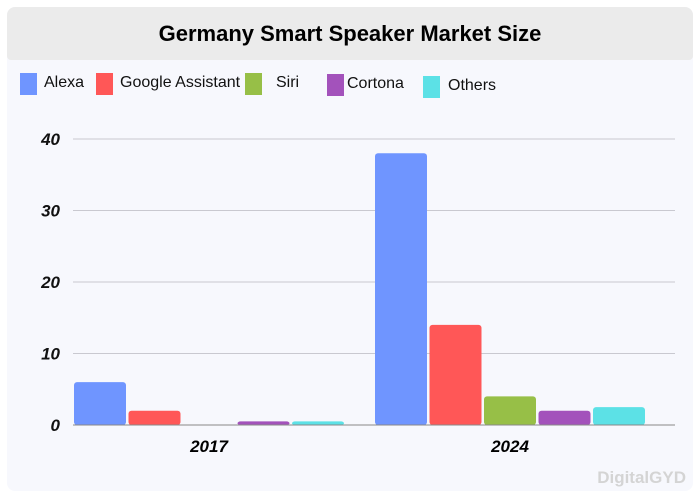  What do you see at coordinates (288, 82) in the screenshot?
I see `legend-label: Siri` at bounding box center [288, 82].